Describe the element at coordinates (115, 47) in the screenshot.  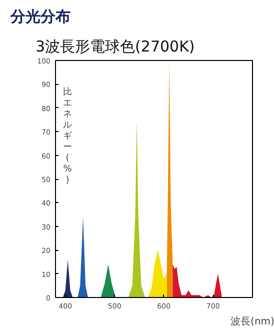
I see `chart-subtitle: 3波長形電球色(2700K)` at that location.